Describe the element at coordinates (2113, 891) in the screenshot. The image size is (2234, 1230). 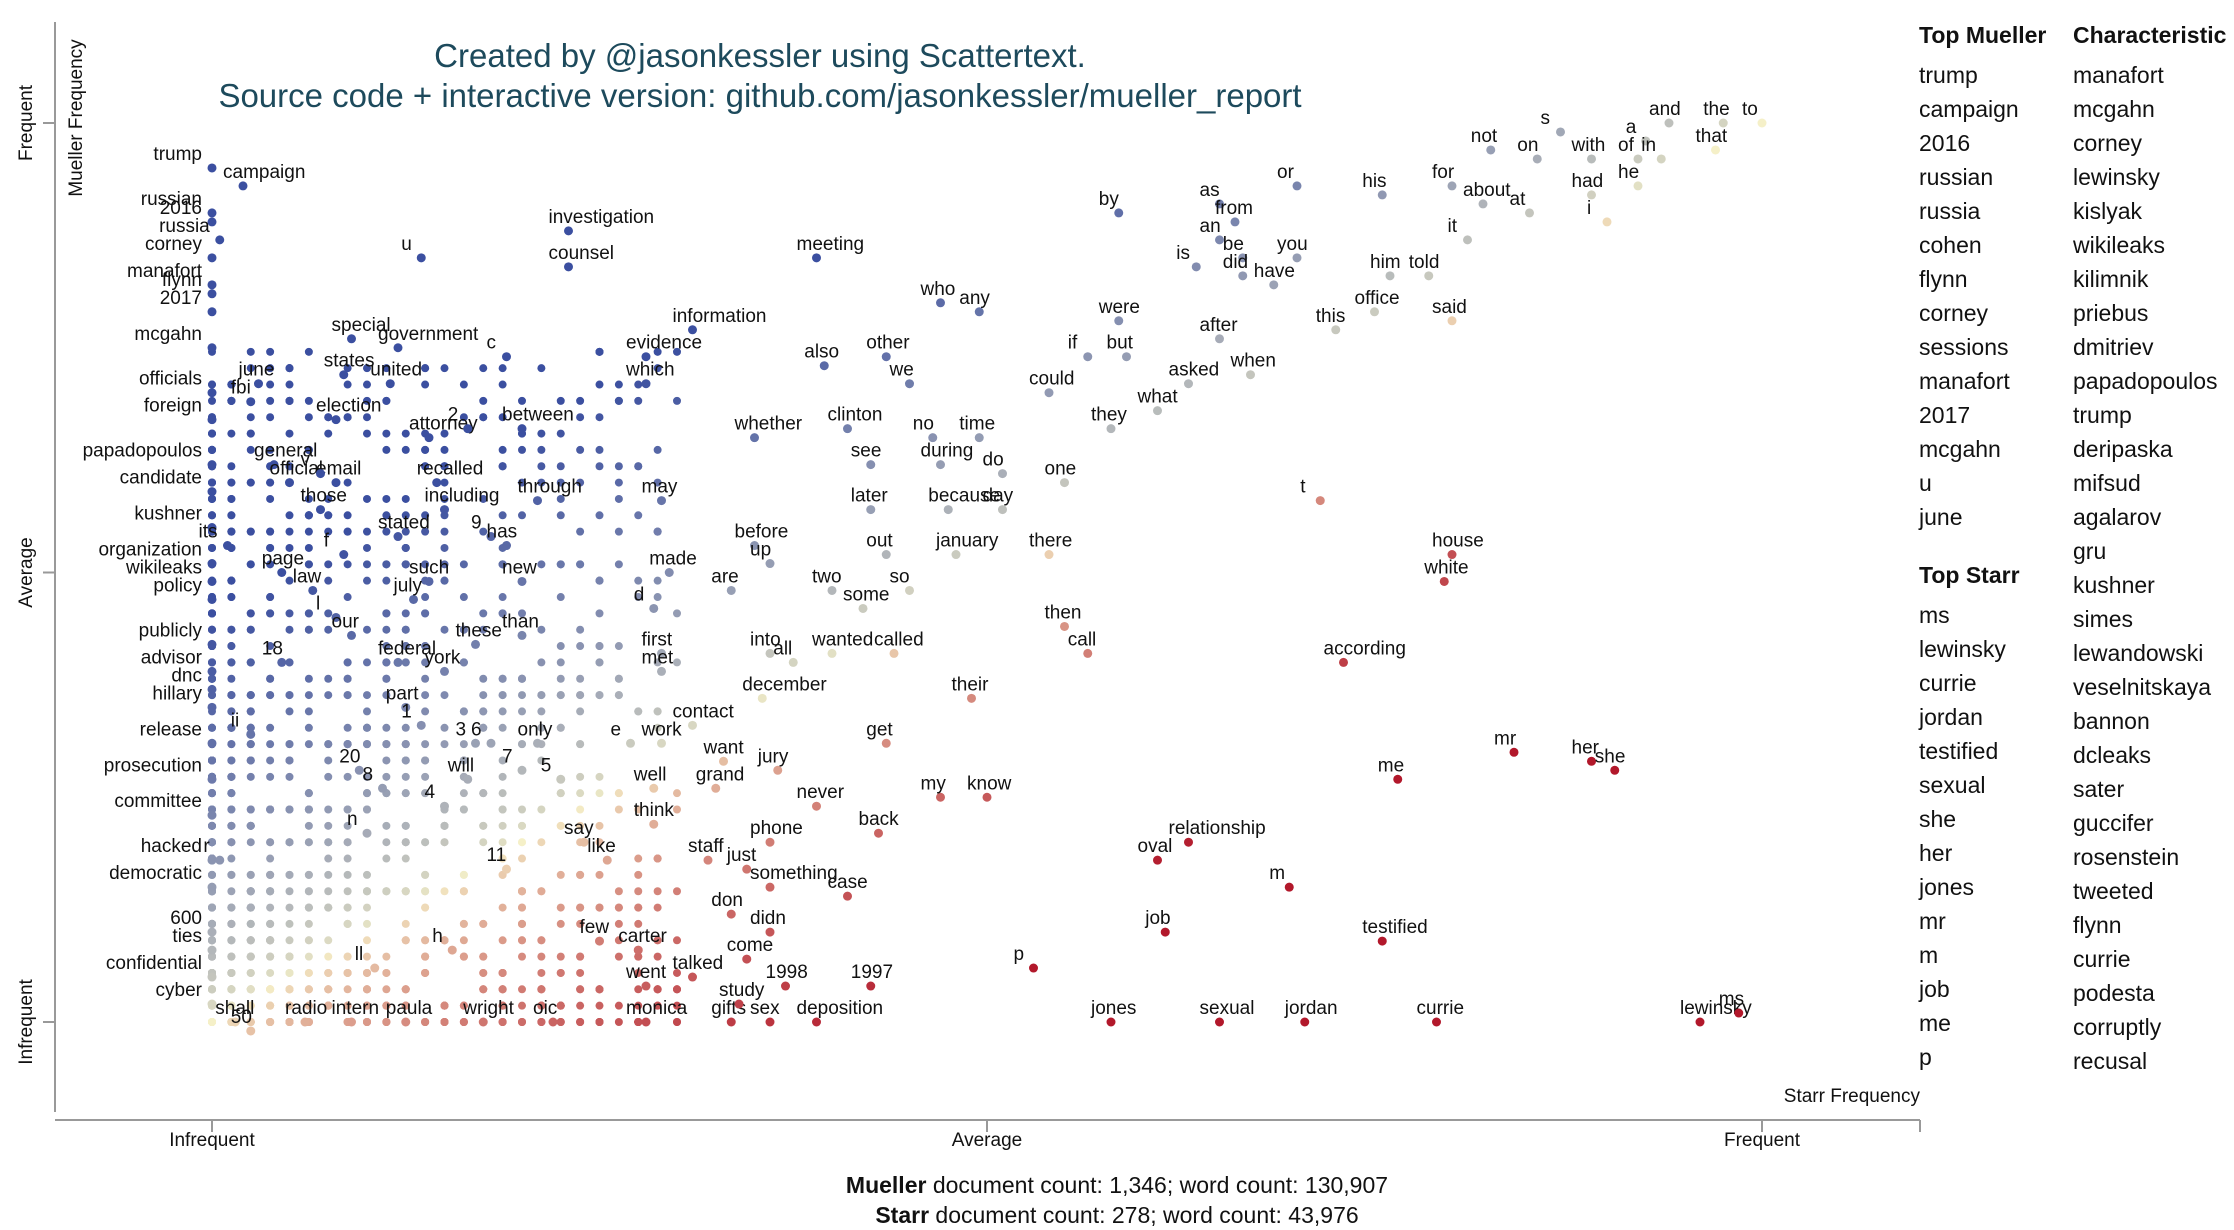
I see `characteristic-item: tweeted` at that location.